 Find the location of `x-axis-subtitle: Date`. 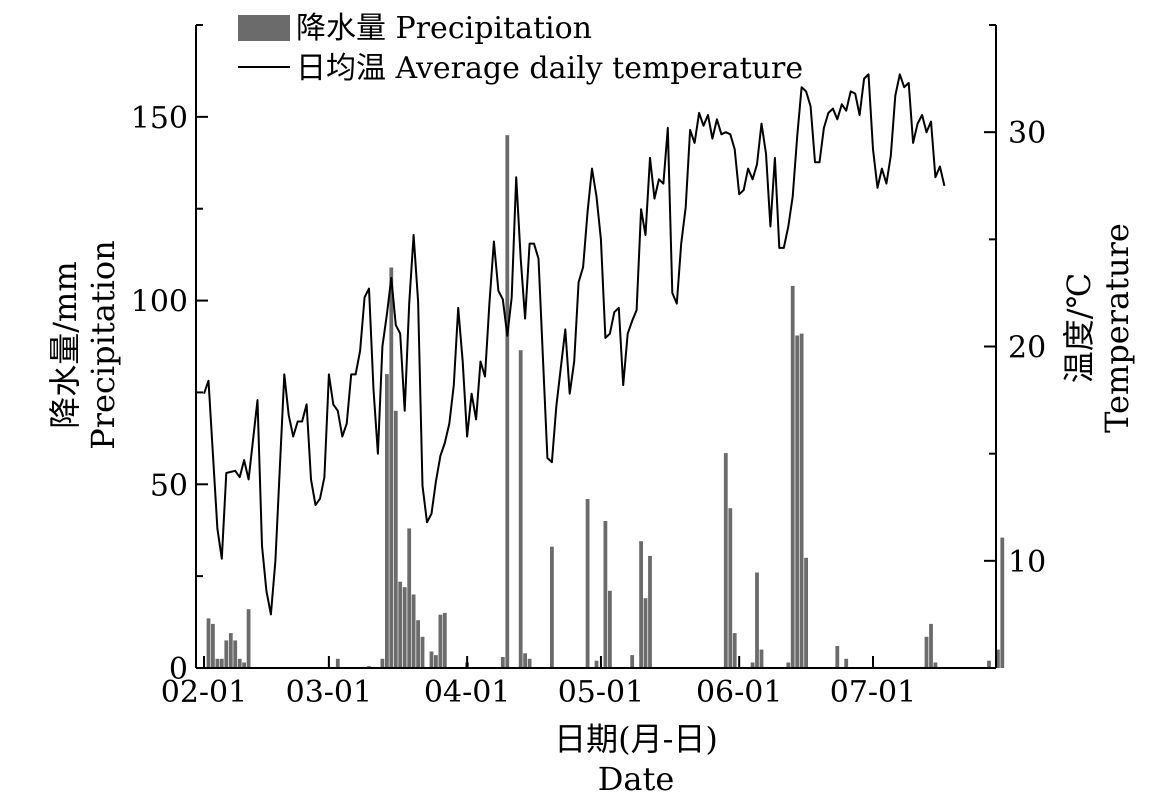

x-axis-subtitle: Date is located at coordinates (636, 779).